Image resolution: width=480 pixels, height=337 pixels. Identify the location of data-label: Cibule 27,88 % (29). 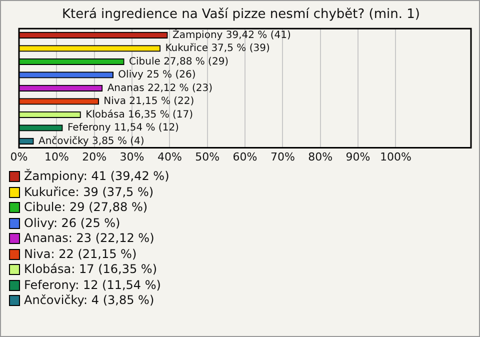
(179, 62).